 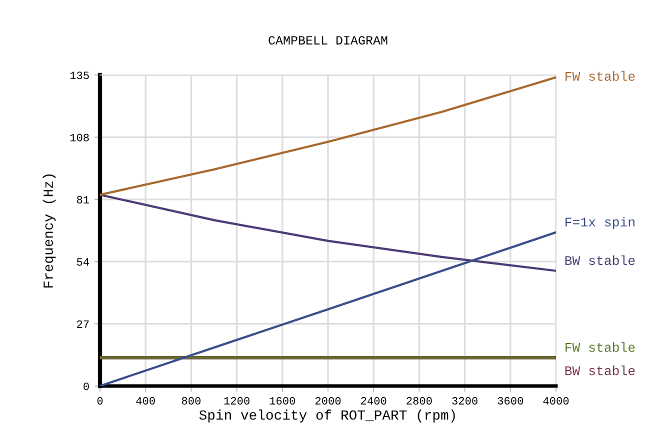 I want to click on x-tick-label: 3600, so click(x=511, y=401).